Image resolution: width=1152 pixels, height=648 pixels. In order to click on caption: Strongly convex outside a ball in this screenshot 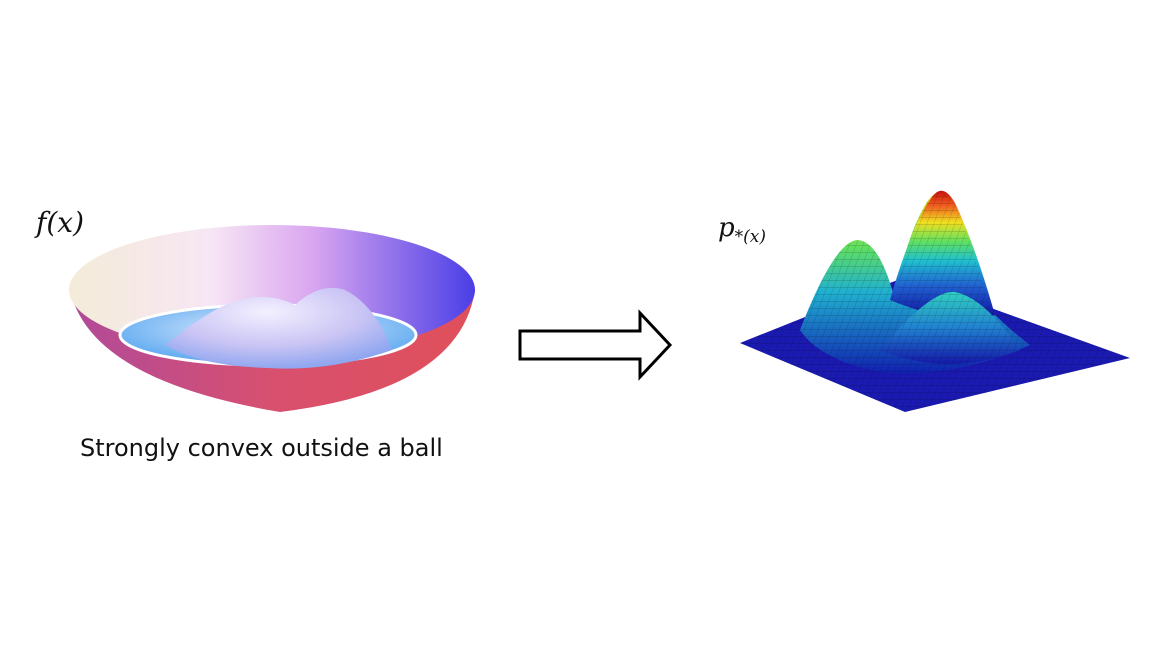, I will do `click(261, 448)`.